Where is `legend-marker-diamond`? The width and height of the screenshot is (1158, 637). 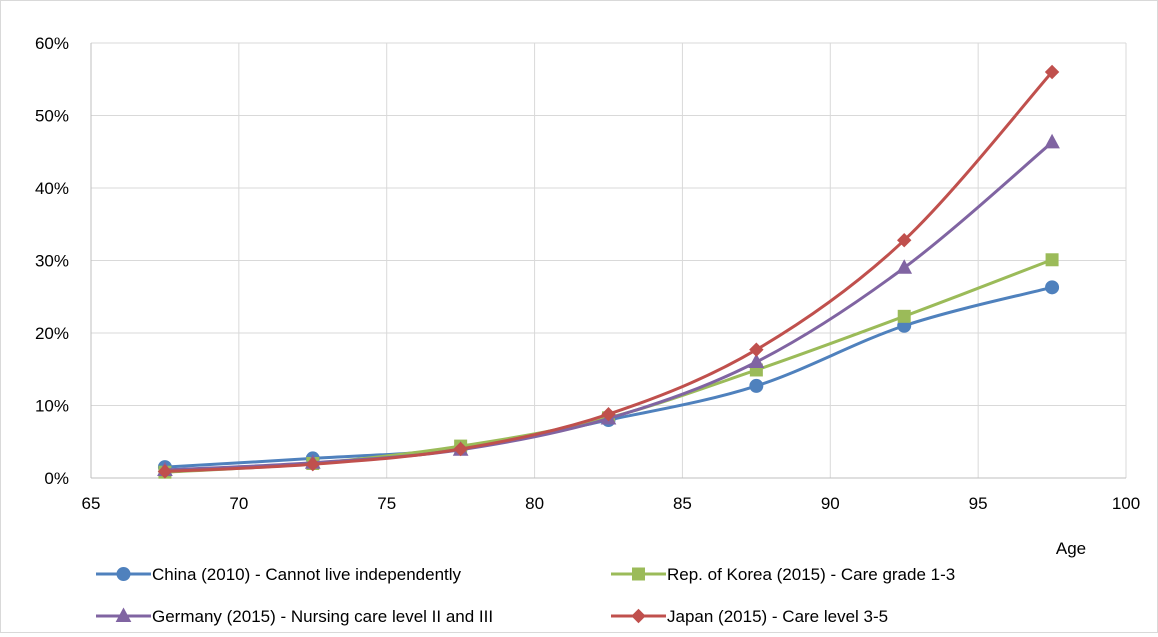 legend-marker-diamond is located at coordinates (638, 616).